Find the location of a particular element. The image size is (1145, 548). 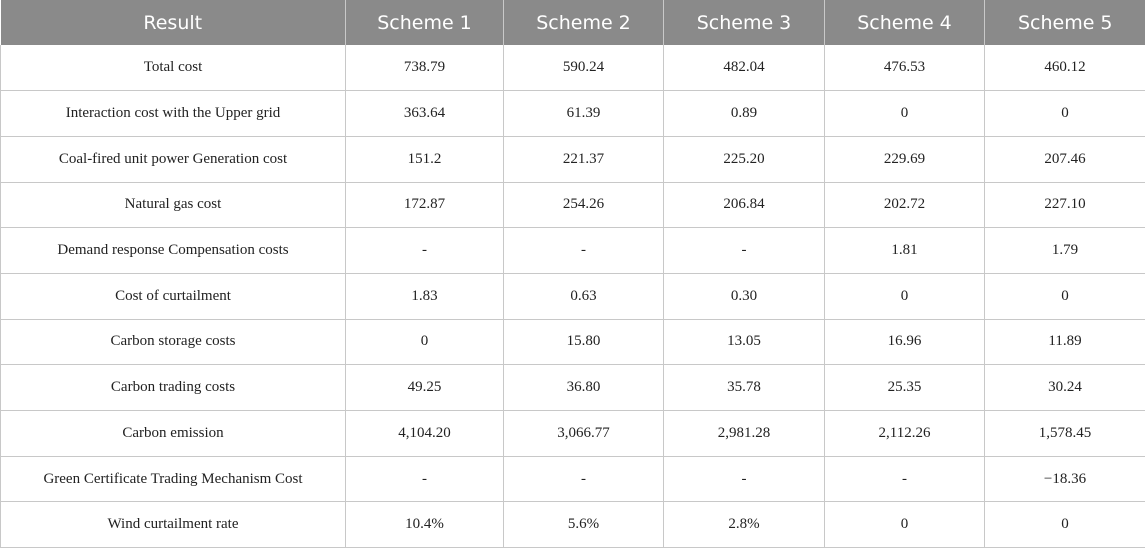

table-cell: 363.64 is located at coordinates (424, 113).